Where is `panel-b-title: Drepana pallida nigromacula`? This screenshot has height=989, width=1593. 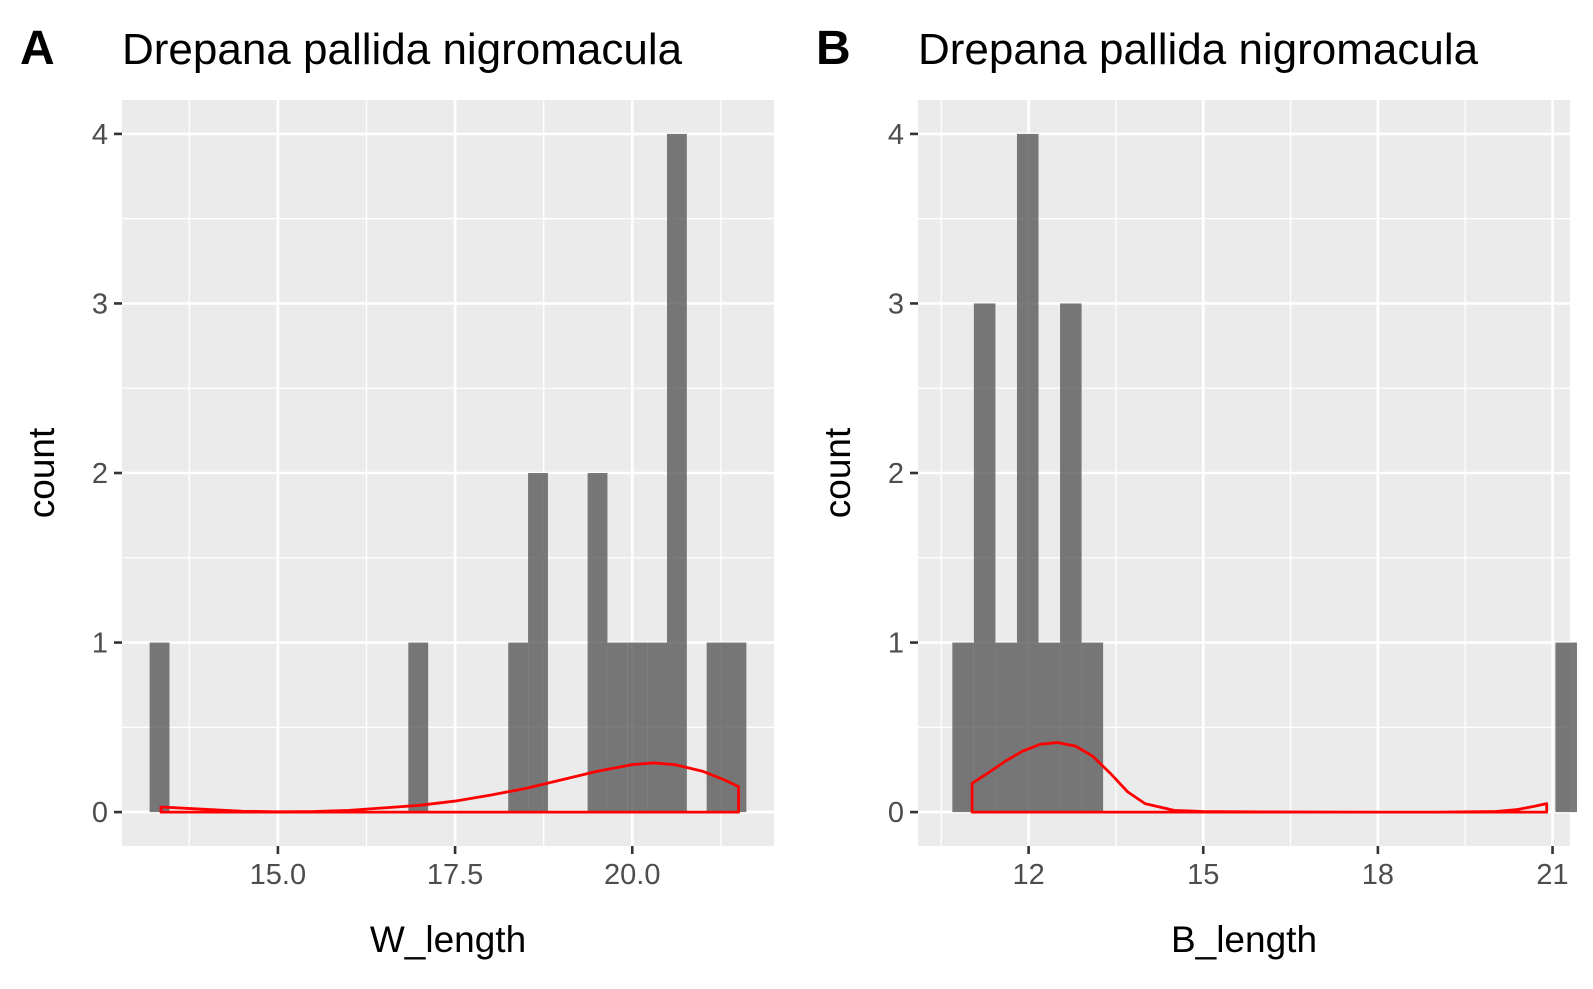 panel-b-title: Drepana pallida nigromacula is located at coordinates (1198, 49).